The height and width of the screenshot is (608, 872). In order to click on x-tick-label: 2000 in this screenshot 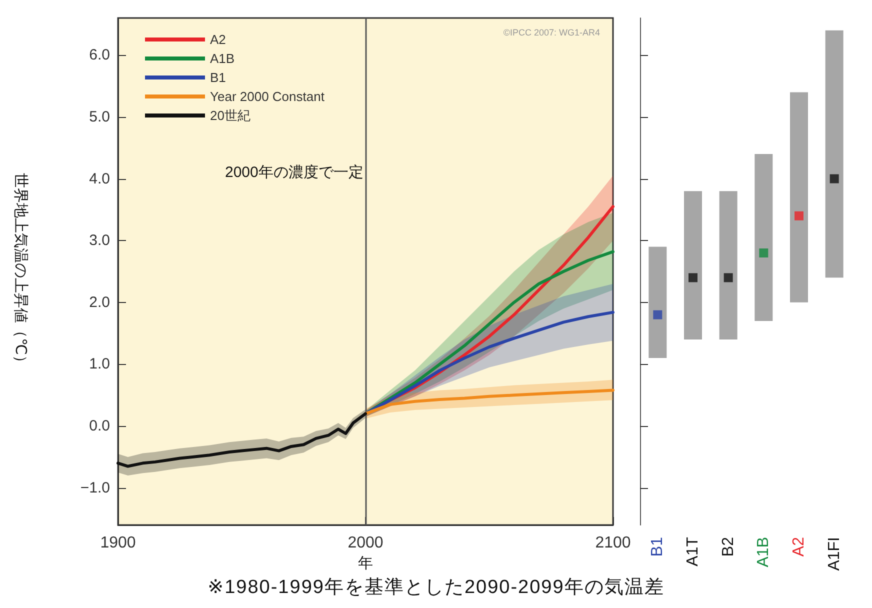, I will do `click(366, 543)`.